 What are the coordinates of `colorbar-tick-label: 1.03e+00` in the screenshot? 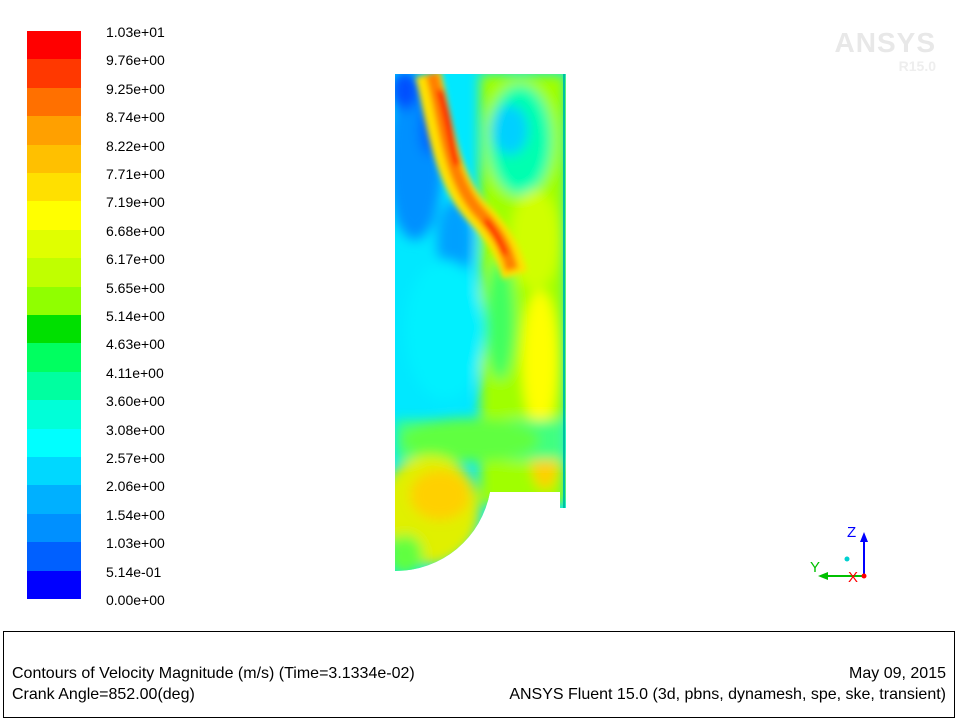 It's located at (135, 543).